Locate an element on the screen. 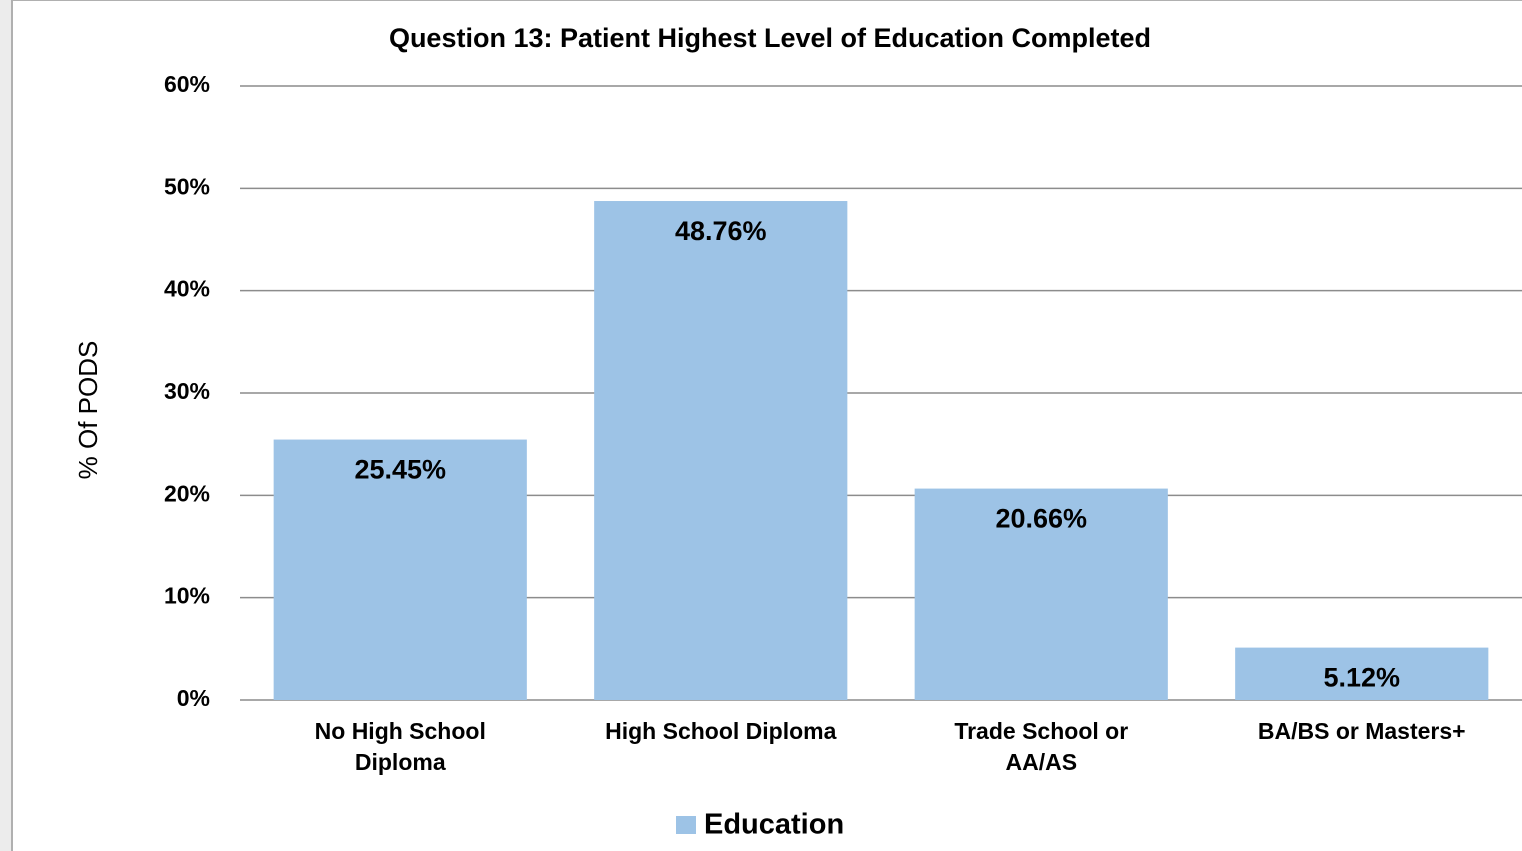 The height and width of the screenshot is (851, 1522). legend-swatch is located at coordinates (686, 825).